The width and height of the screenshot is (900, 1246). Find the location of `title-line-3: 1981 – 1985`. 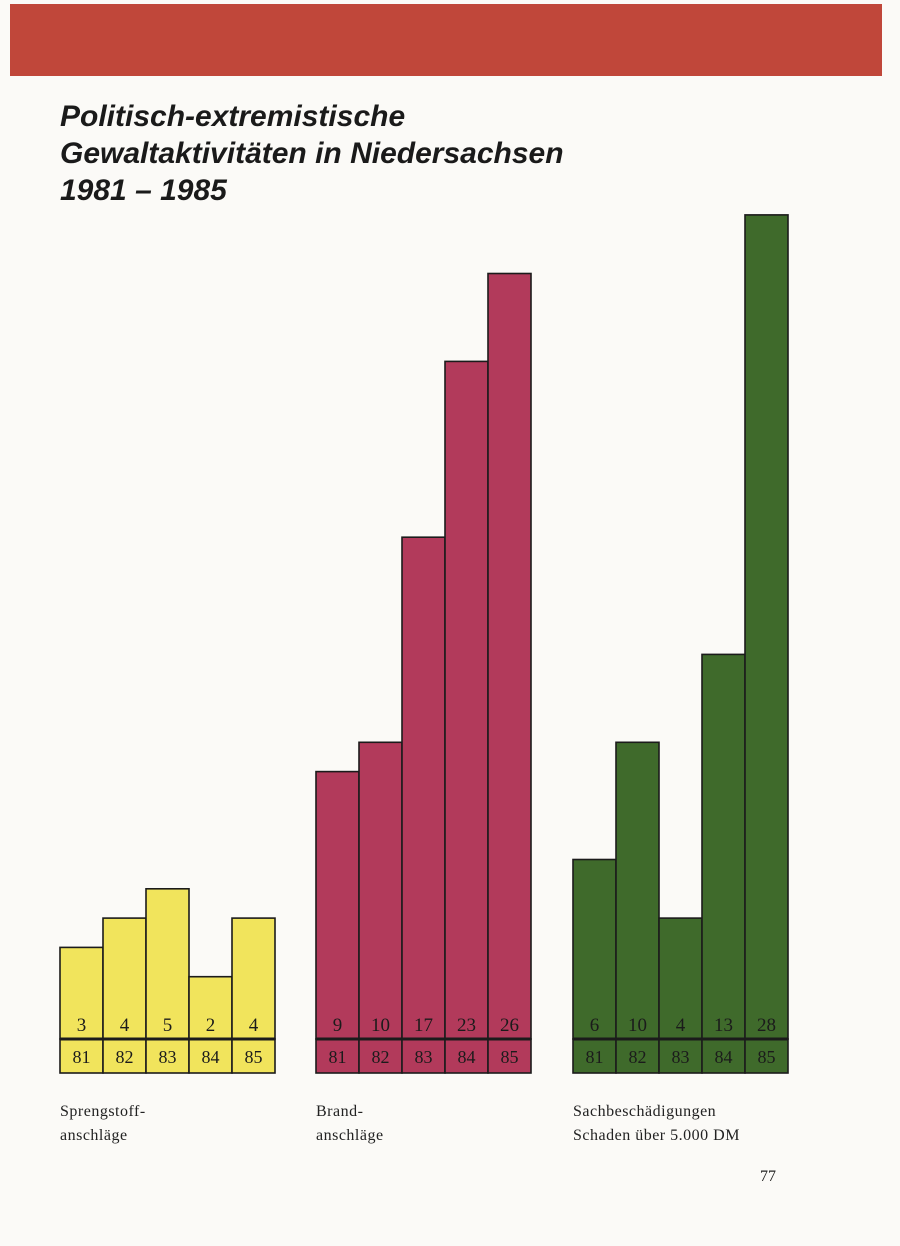

title-line-3: 1981 – 1985 is located at coordinates (143, 190).